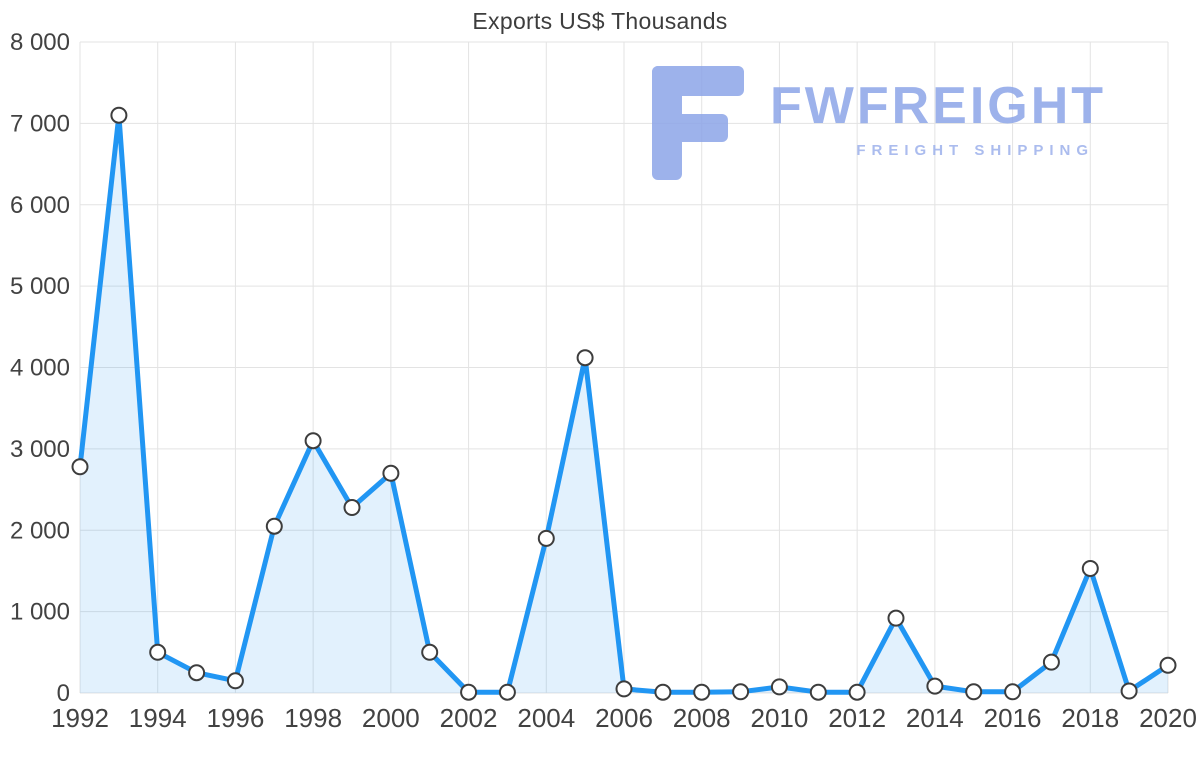  I want to click on y-axis-tick-label: 7 000, so click(40, 123).